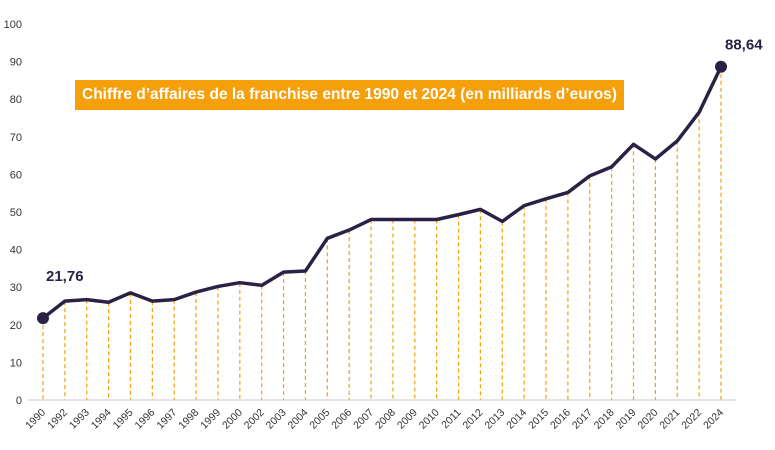  Describe the element at coordinates (232, 419) in the screenshot. I see `x-tick-label: 2000` at that location.